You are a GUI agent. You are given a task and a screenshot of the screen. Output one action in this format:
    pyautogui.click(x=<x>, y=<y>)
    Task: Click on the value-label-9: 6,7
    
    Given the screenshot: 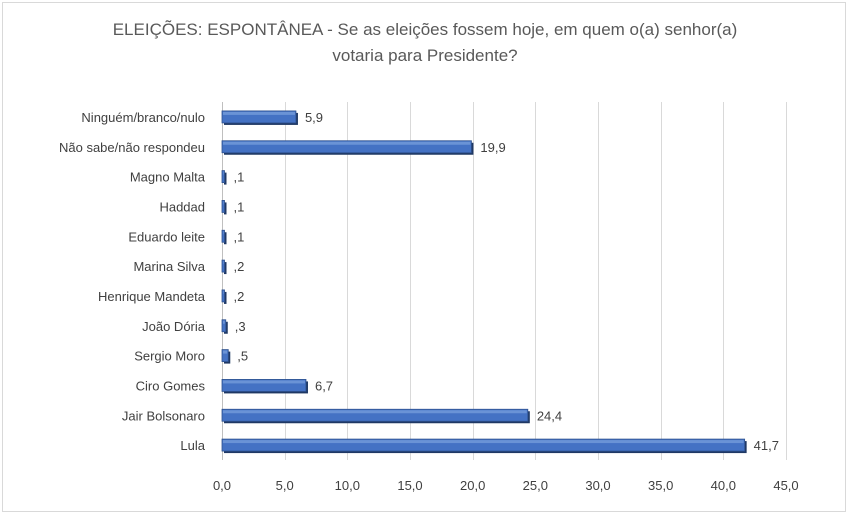 What is the action you would take?
    pyautogui.click(x=324, y=385)
    